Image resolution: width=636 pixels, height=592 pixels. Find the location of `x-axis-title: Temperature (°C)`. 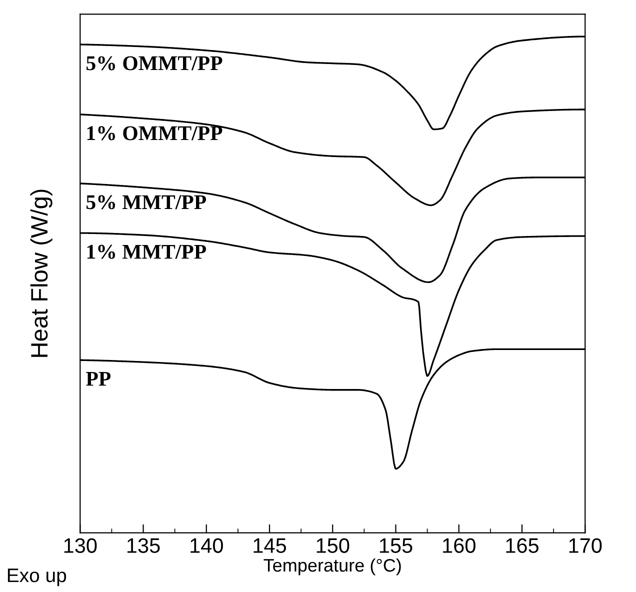

x-axis-title: Temperature (°C) is located at coordinates (332, 567).